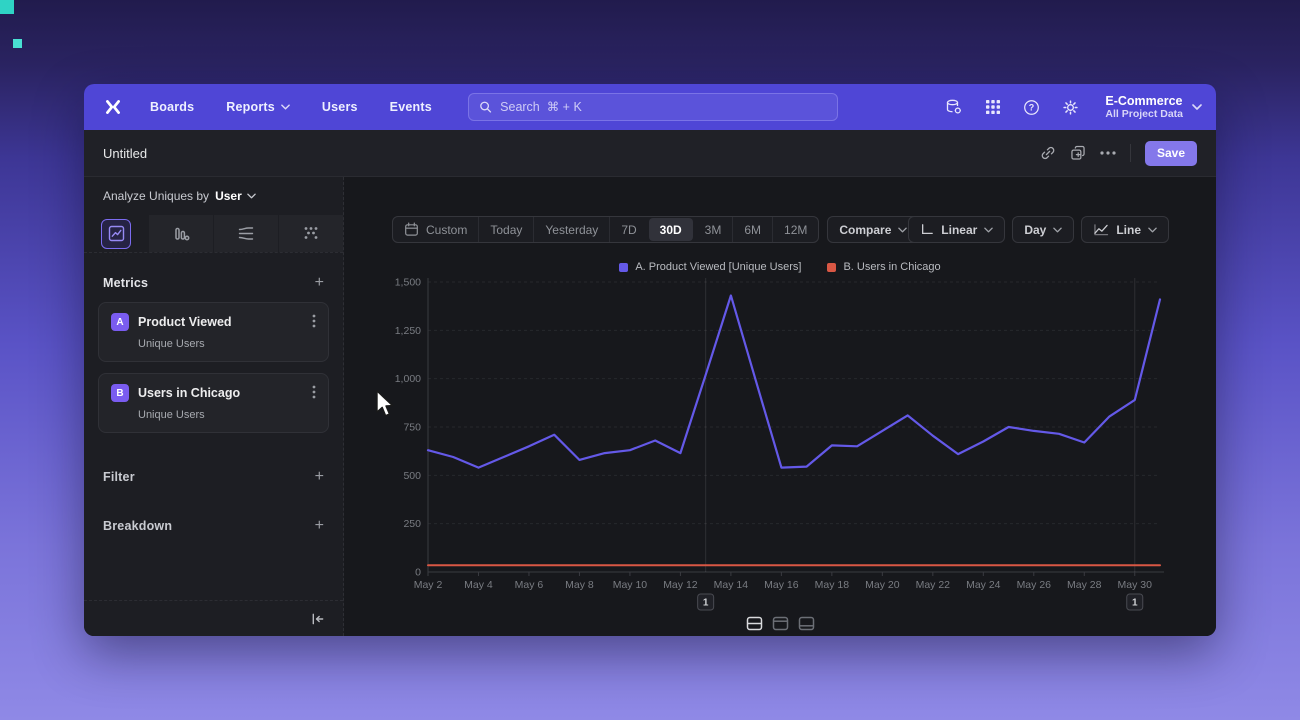 The image size is (1300, 720). I want to click on interval-dropdown: Day, so click(1043, 229).